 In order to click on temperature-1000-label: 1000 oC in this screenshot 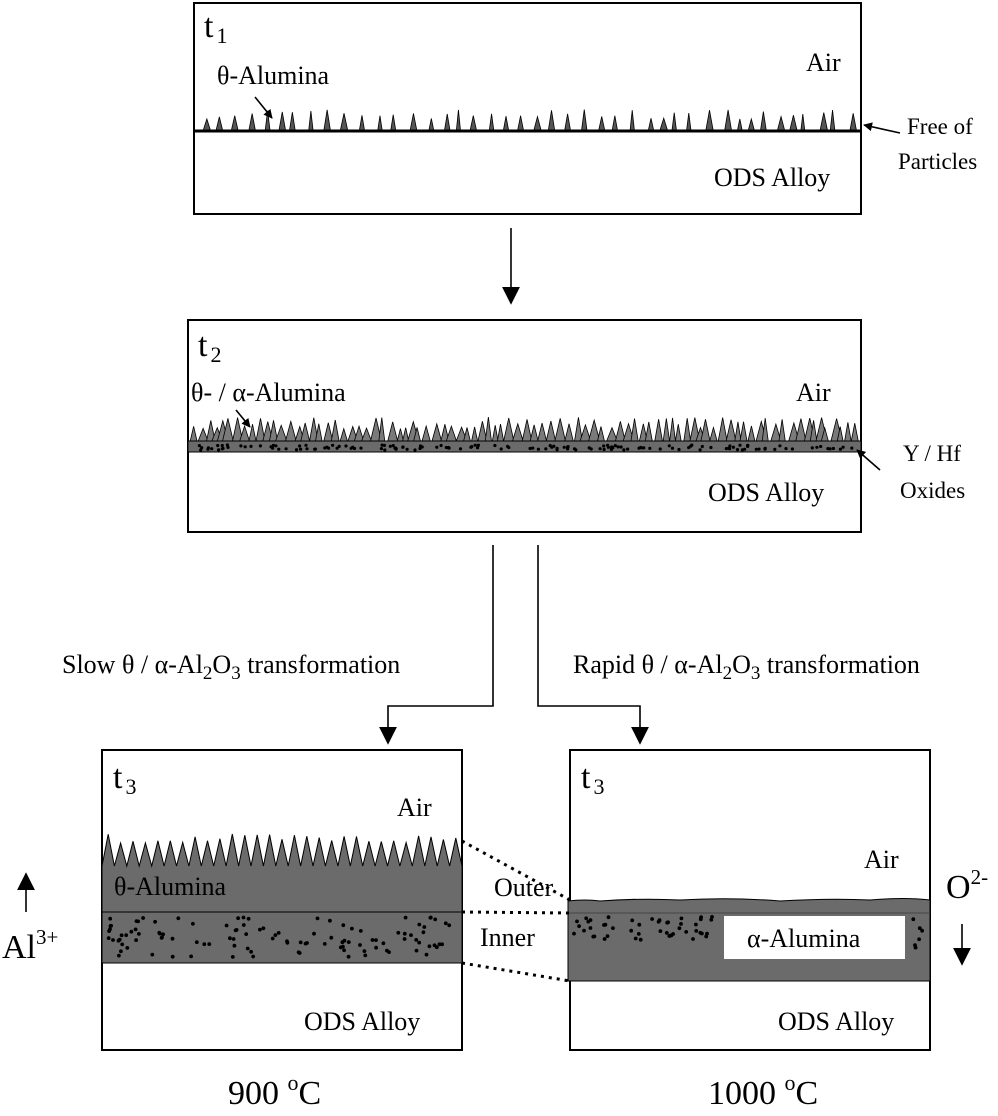, I will do `click(763, 1091)`.